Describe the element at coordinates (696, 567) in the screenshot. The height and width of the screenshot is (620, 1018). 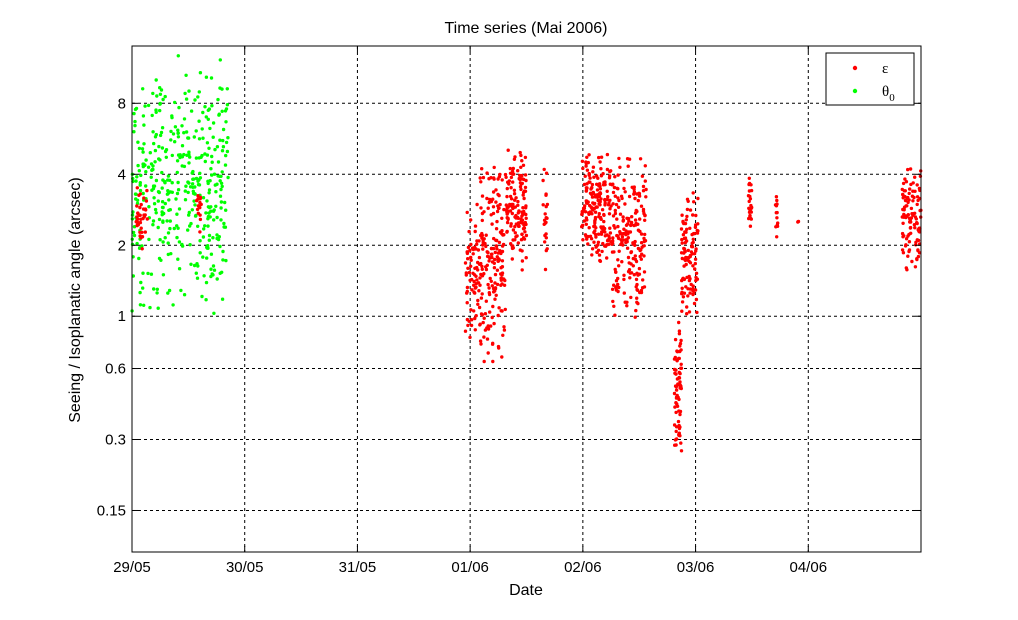
I see `x-tick-label: 03/06` at that location.